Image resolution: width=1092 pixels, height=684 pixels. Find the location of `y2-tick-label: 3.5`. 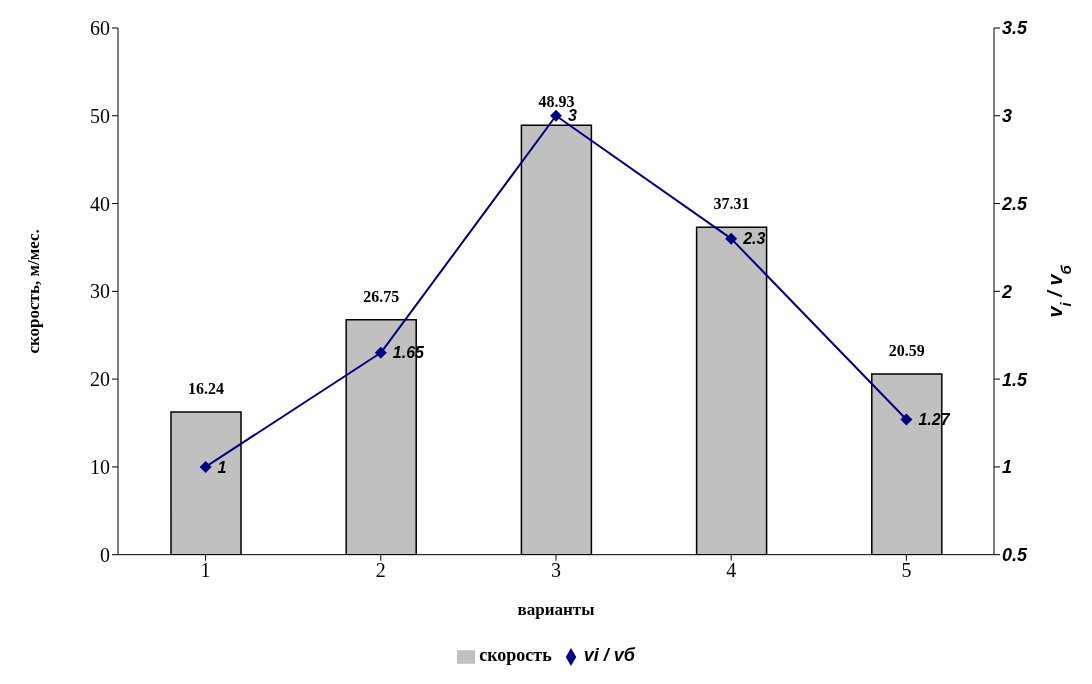

y2-tick-label: 3.5 is located at coordinates (1015, 28).